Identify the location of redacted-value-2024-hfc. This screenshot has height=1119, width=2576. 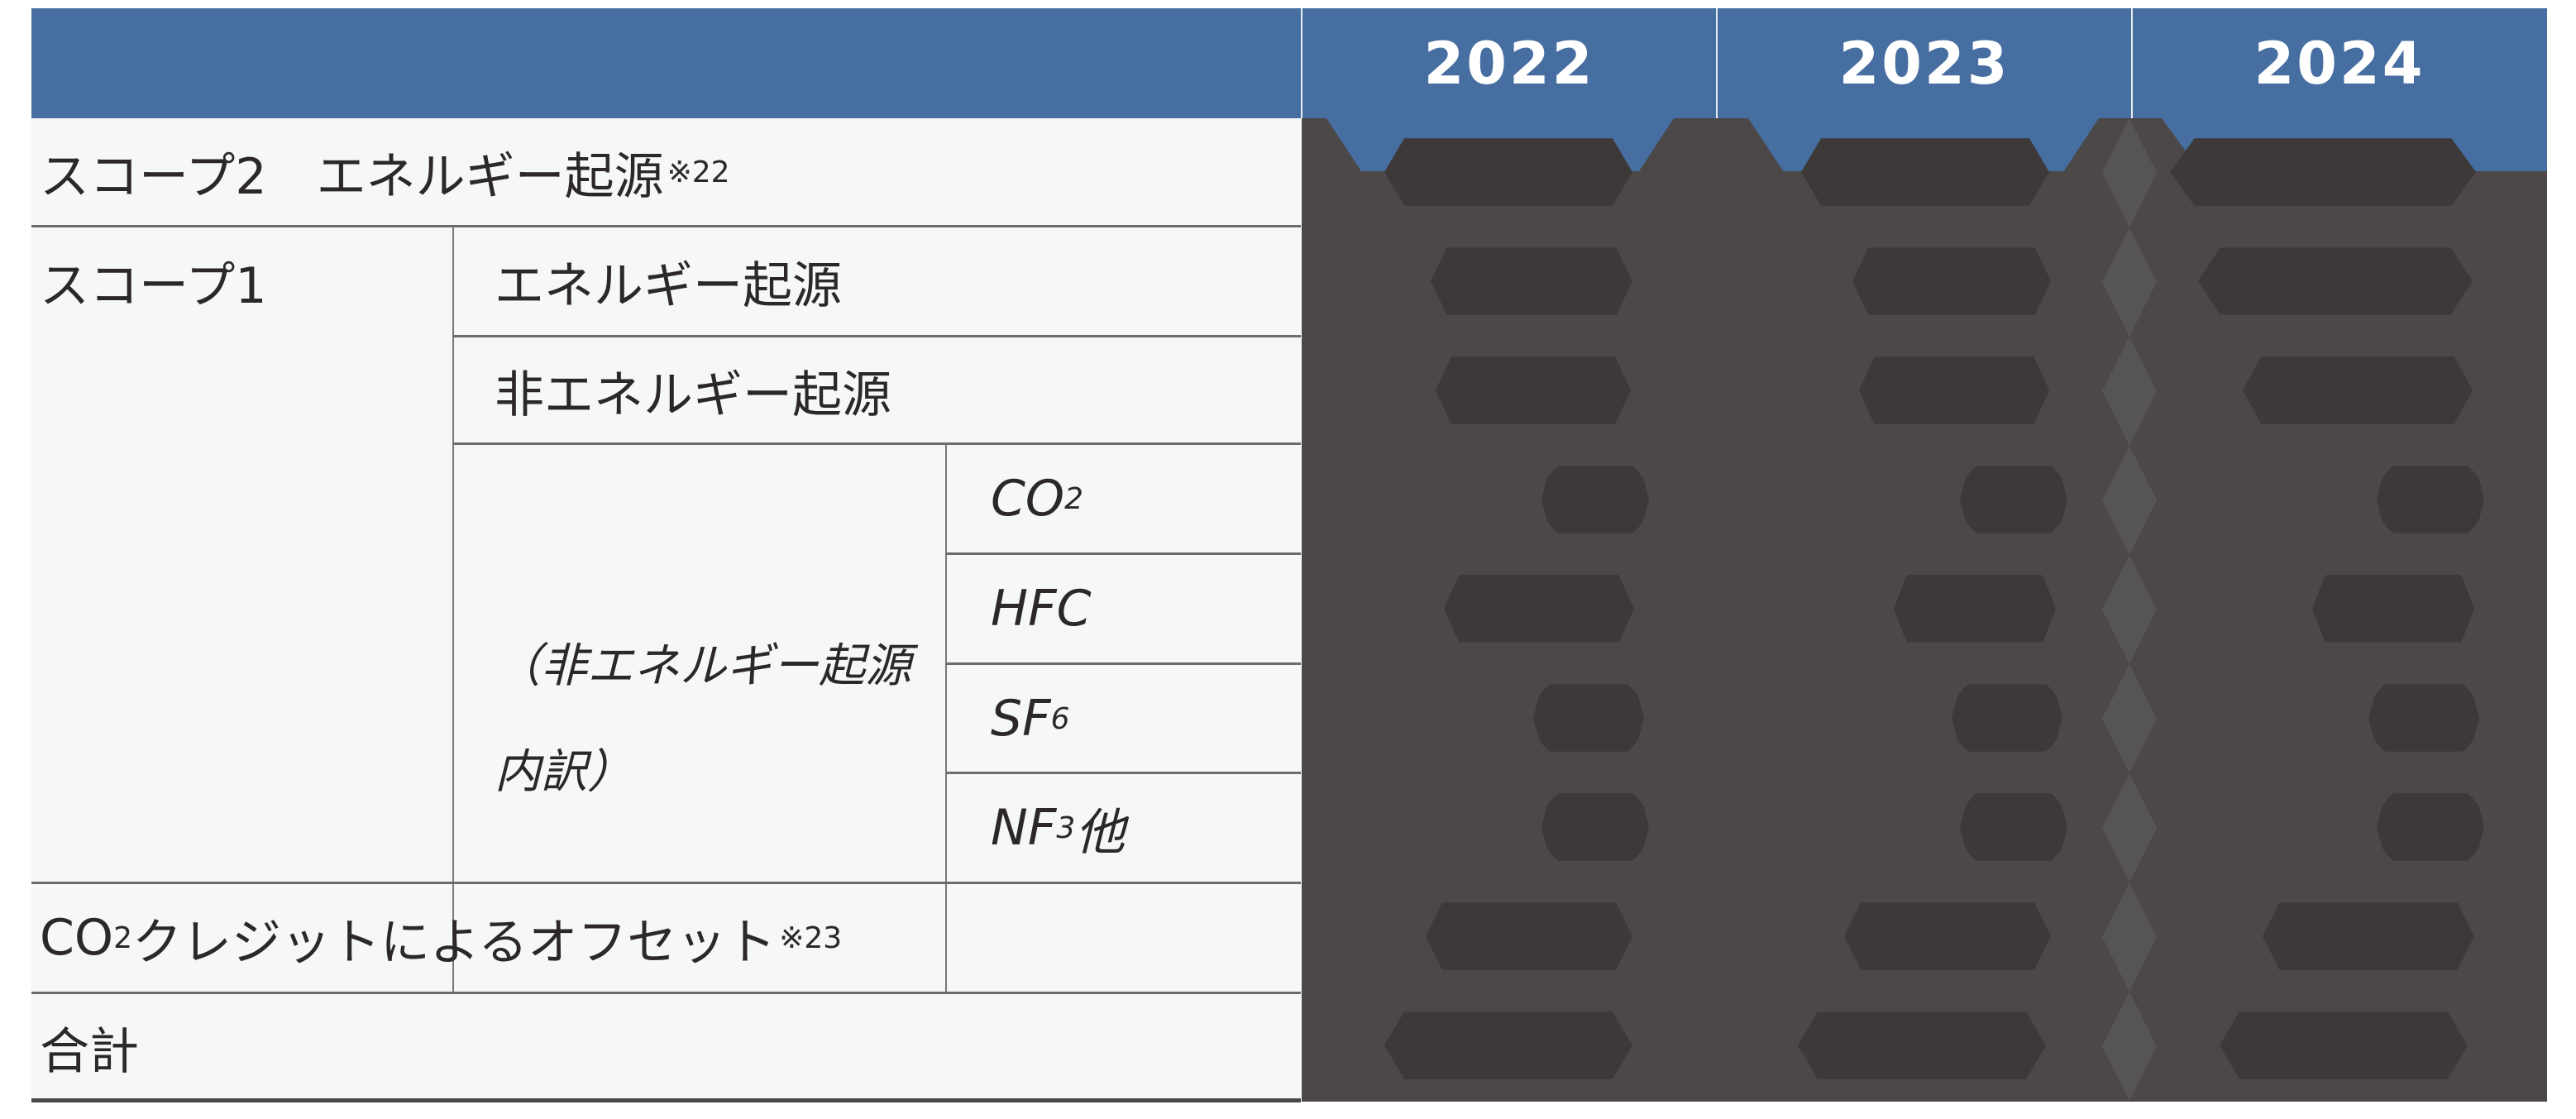
(2393, 609).